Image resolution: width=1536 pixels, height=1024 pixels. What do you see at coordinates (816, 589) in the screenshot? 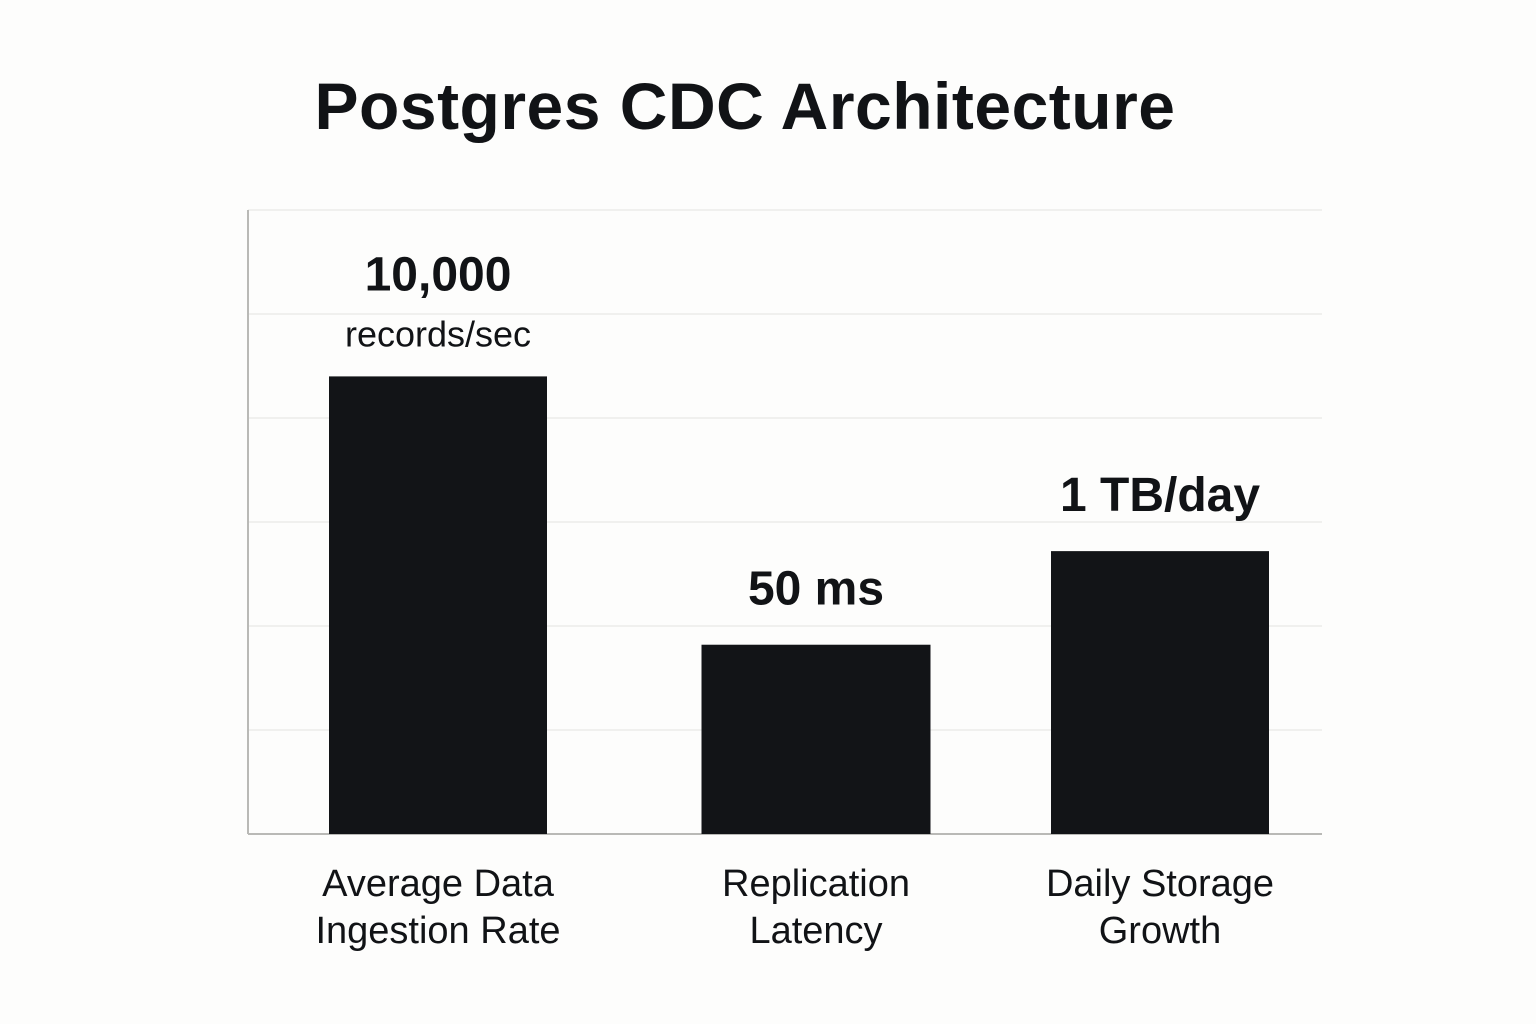
I see `value-label: 50 ms` at bounding box center [816, 589].